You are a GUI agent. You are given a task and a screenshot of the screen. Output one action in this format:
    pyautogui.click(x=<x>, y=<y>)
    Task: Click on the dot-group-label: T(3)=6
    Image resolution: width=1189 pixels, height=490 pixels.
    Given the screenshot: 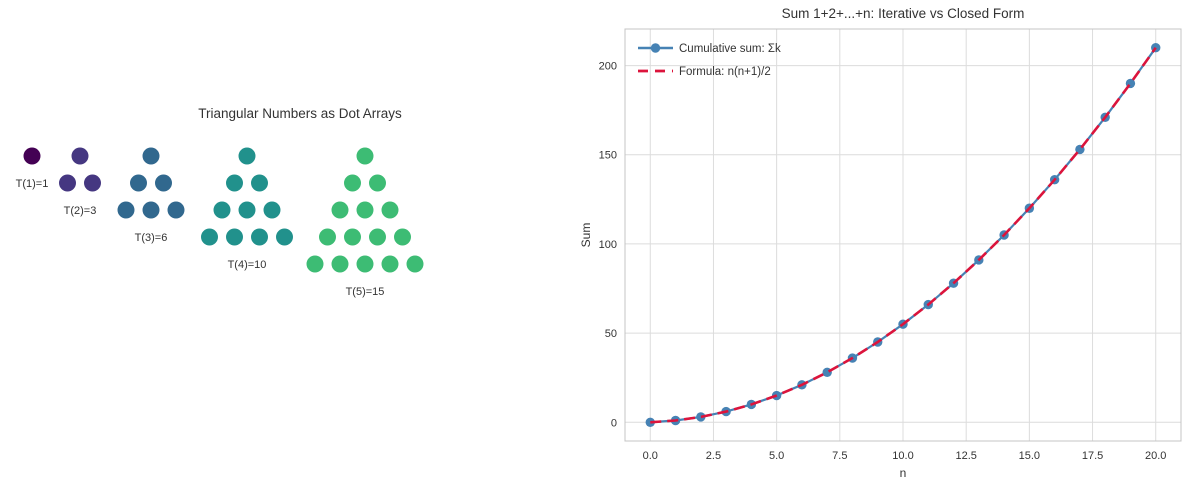 What is the action you would take?
    pyautogui.click(x=151, y=238)
    